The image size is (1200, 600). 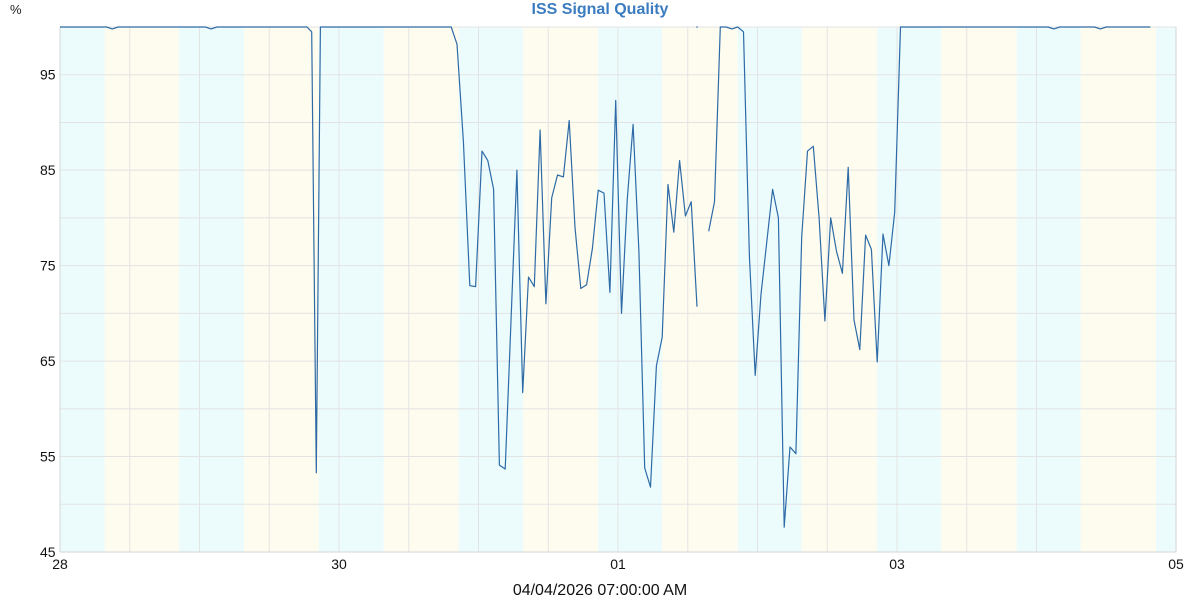 I want to click on y-axis-unit-label: %, so click(x=16, y=9).